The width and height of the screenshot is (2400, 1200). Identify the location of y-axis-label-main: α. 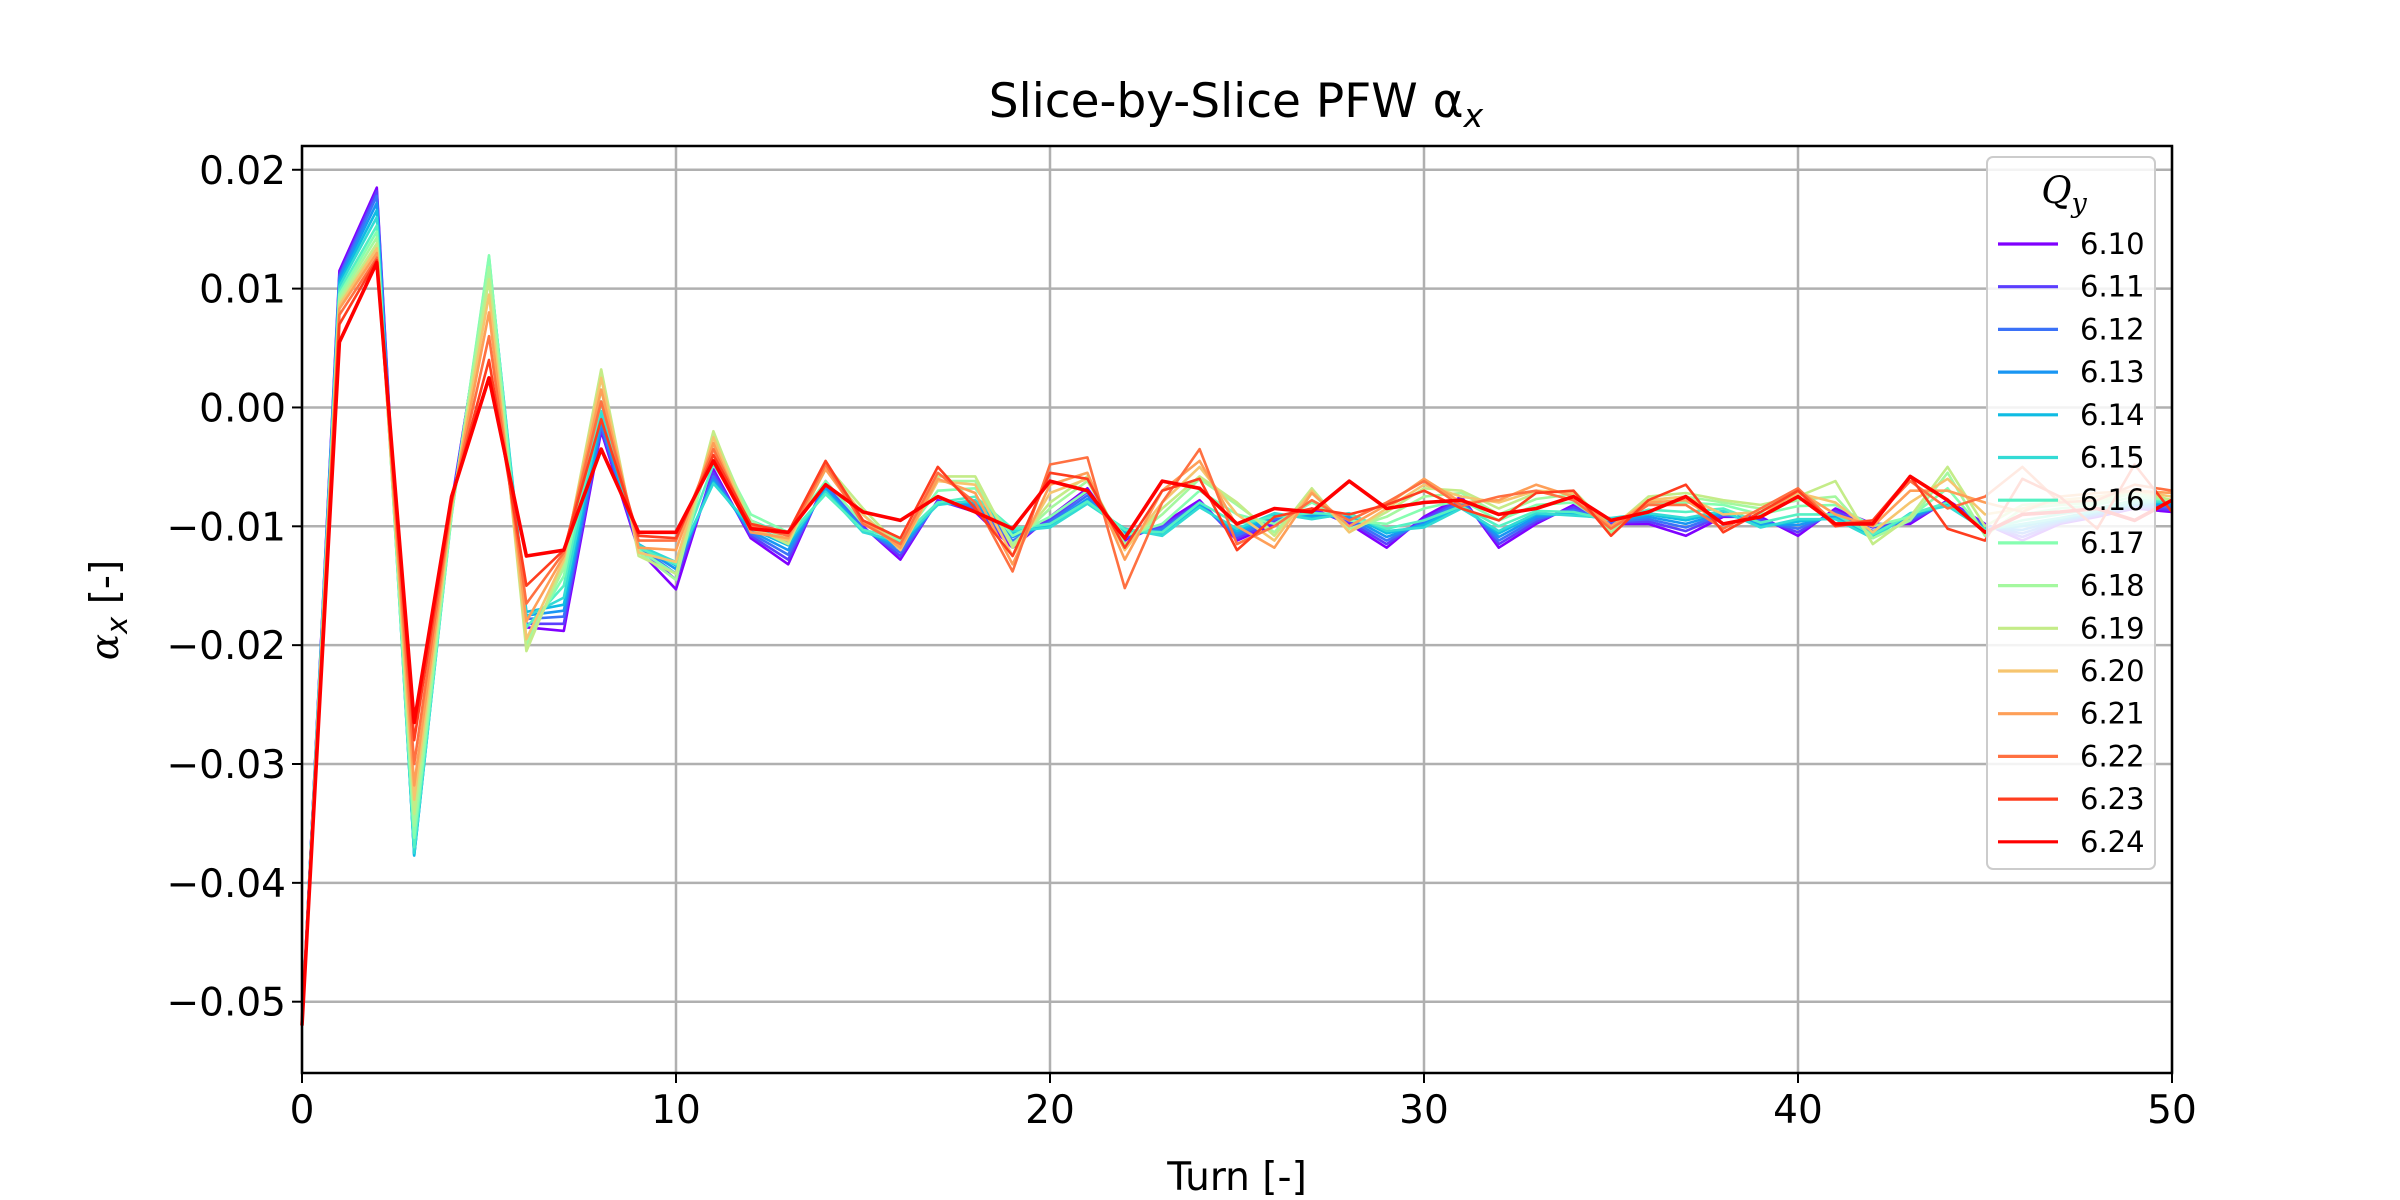
(105, 647).